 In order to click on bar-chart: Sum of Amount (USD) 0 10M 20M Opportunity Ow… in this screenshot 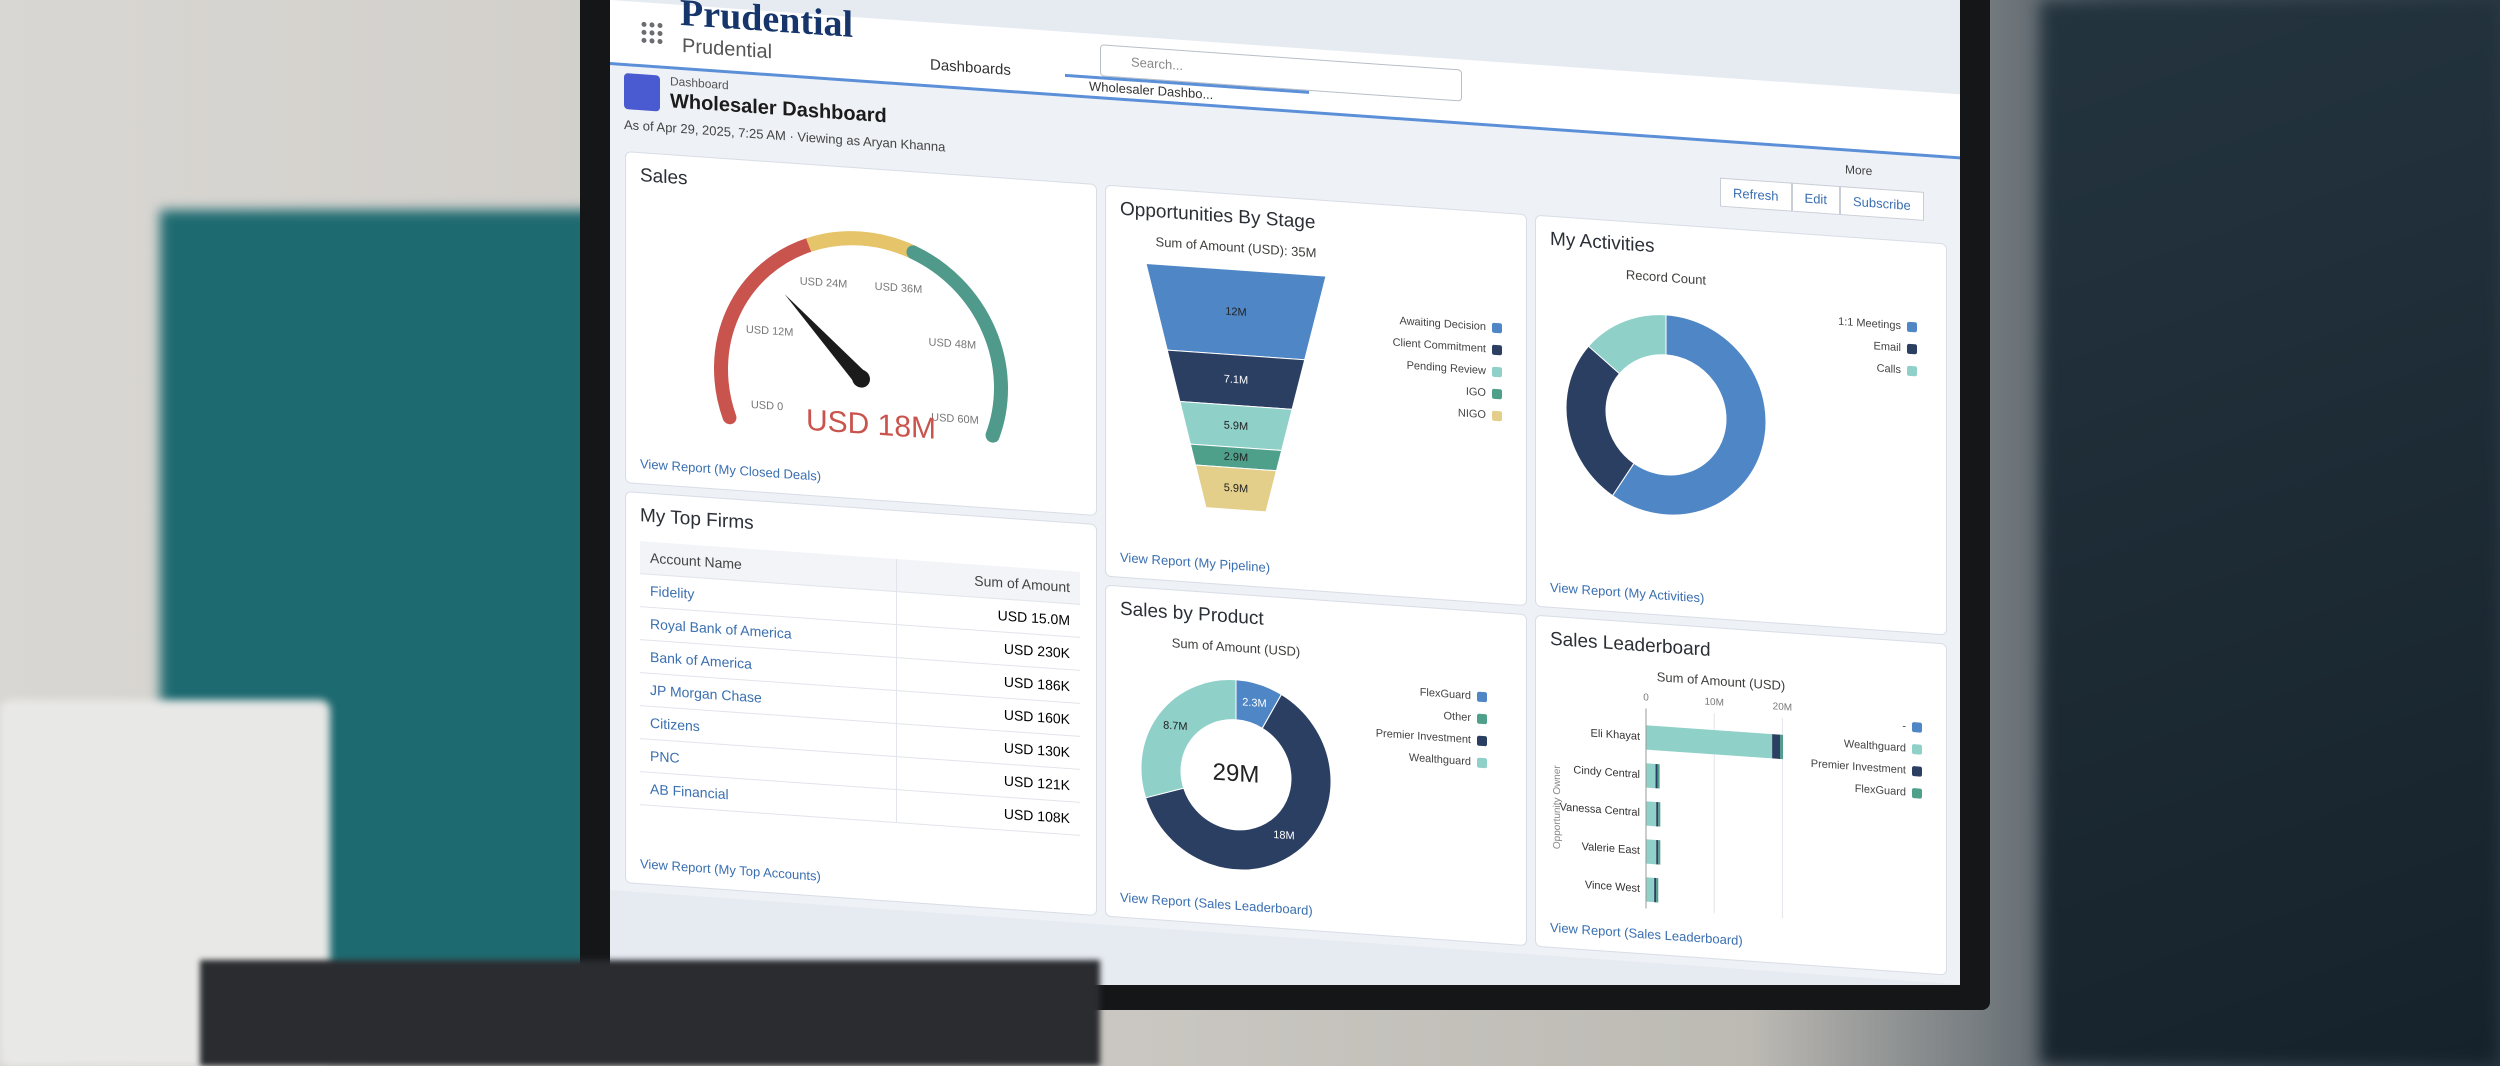, I will do `click(1737, 794)`.